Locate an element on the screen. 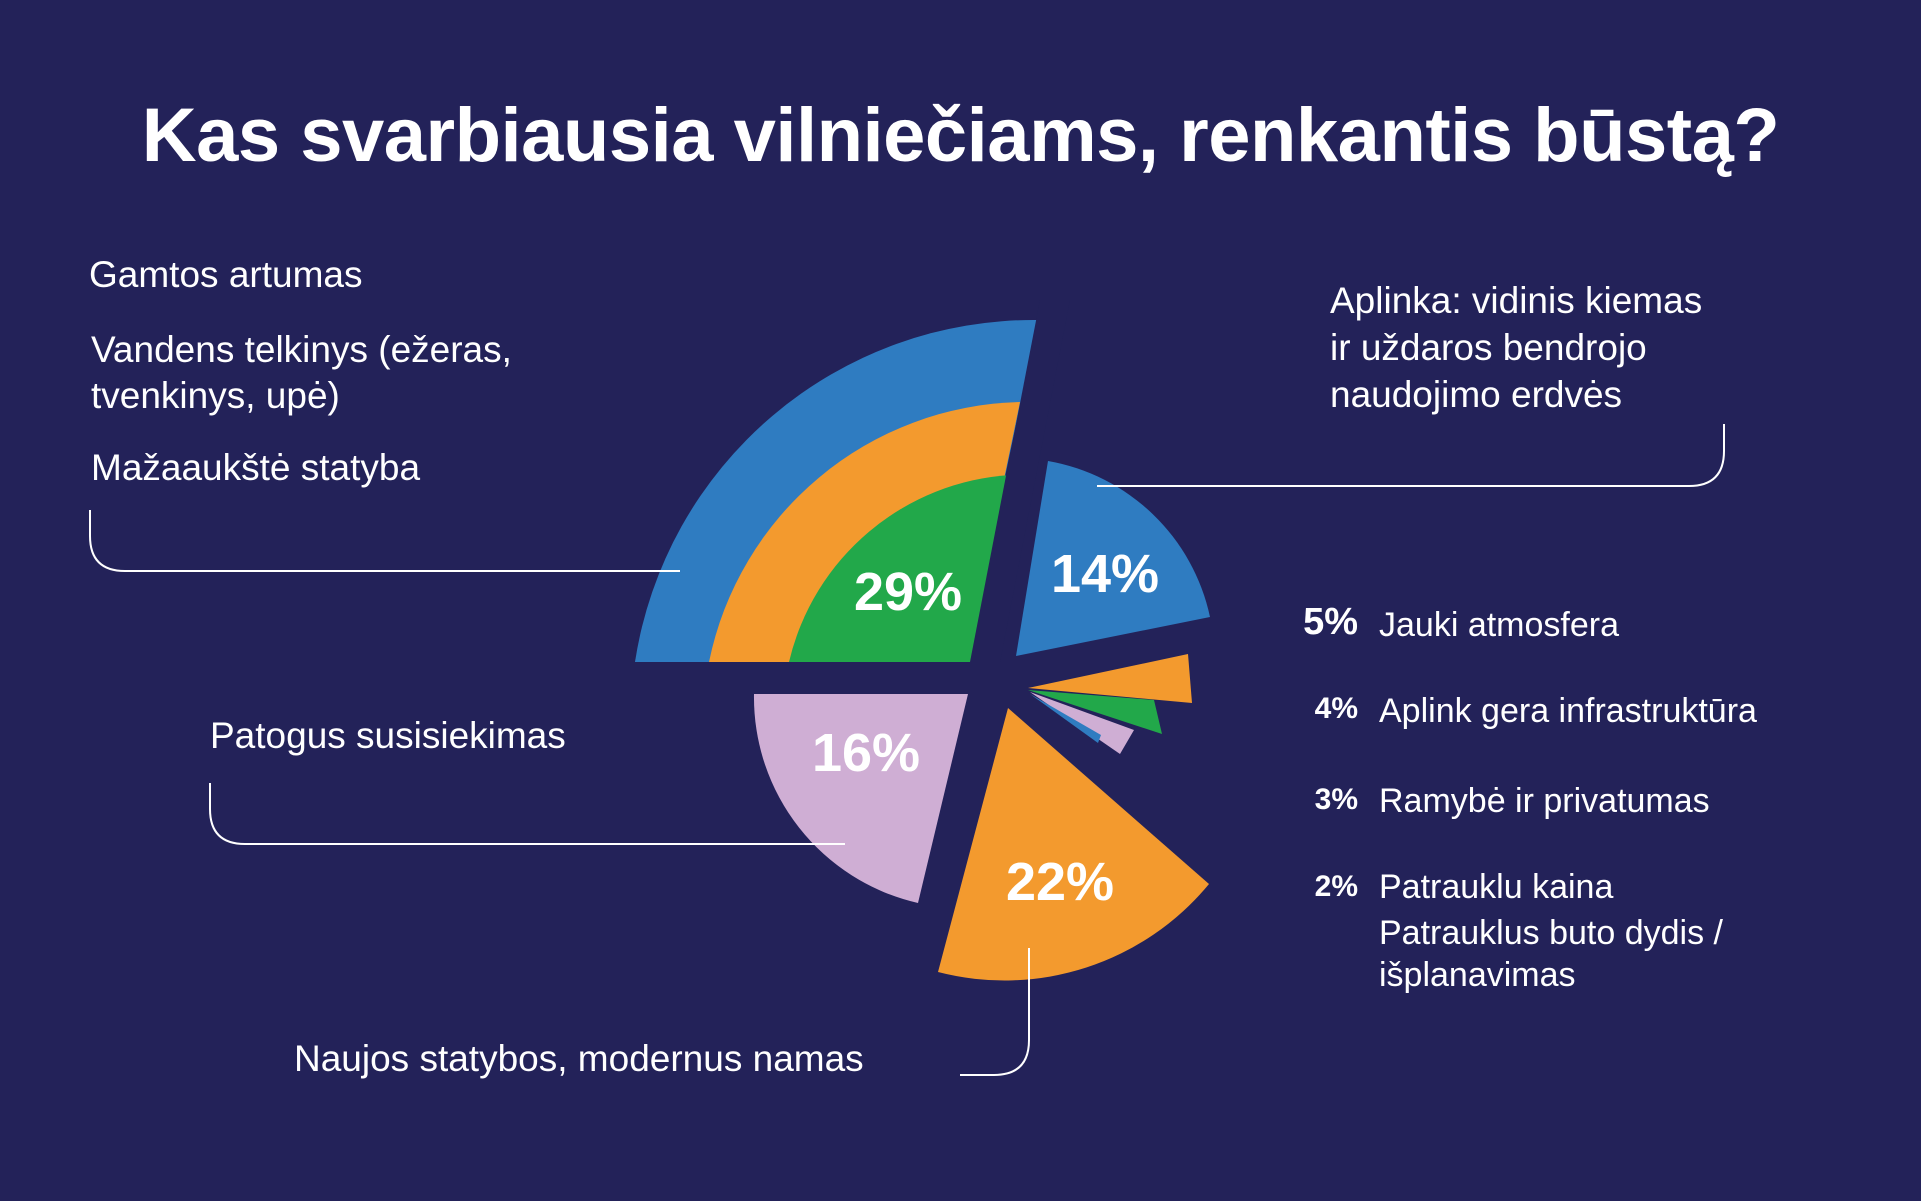 The height and width of the screenshot is (1201, 1921). label-courtyard-line3: naudojimo erdvės is located at coordinates (1476, 394).